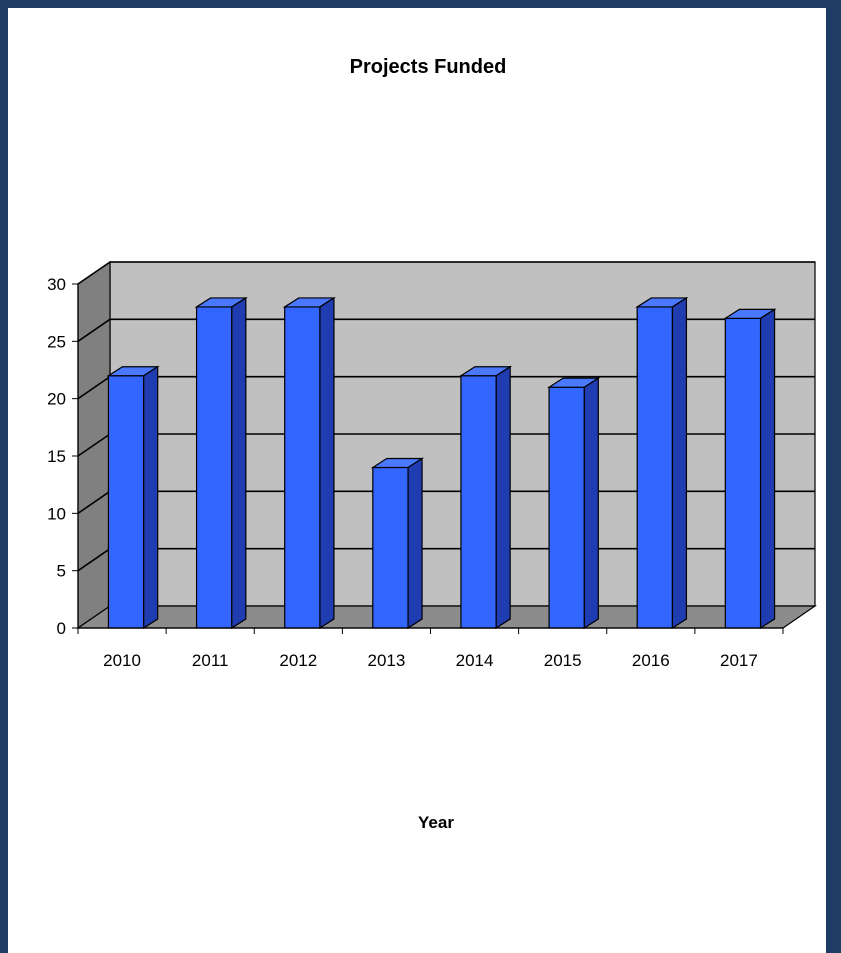 The width and height of the screenshot is (841, 953). I want to click on floor, so click(446, 617).